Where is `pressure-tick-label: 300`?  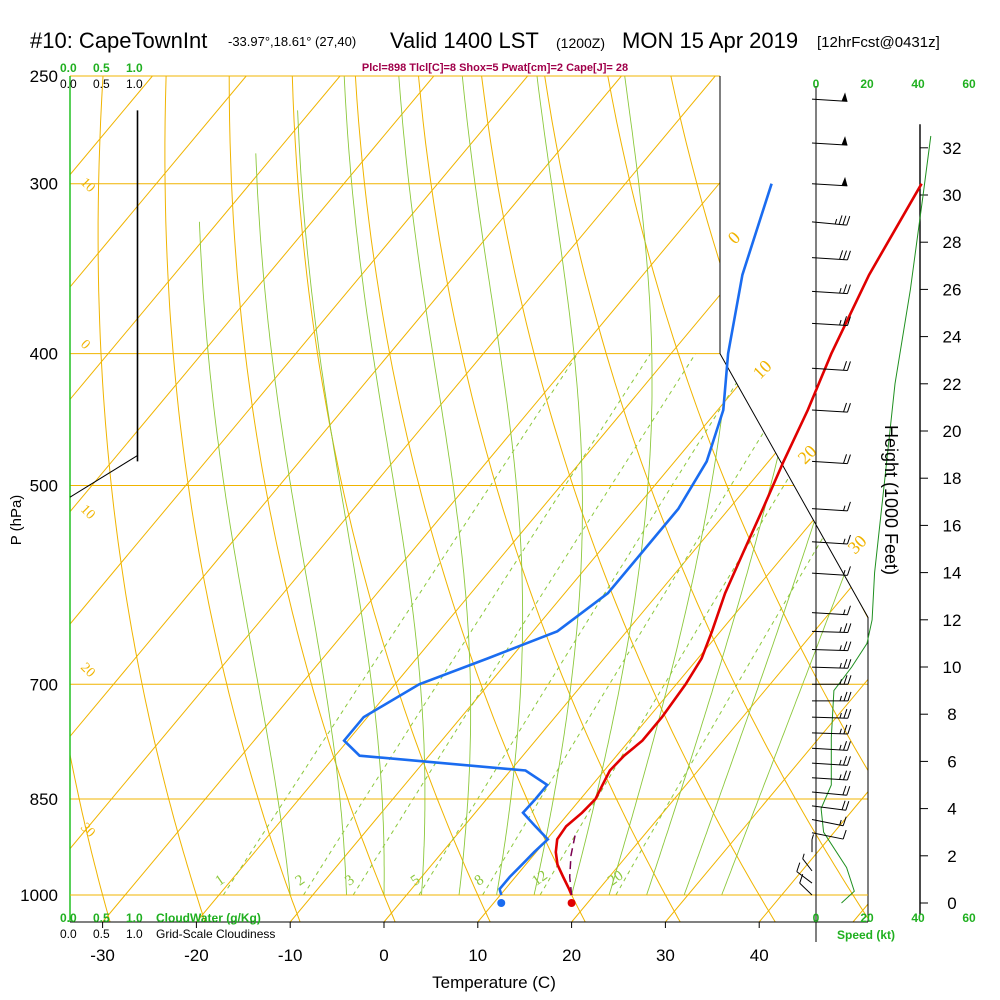 pressure-tick-label: 300 is located at coordinates (44, 184).